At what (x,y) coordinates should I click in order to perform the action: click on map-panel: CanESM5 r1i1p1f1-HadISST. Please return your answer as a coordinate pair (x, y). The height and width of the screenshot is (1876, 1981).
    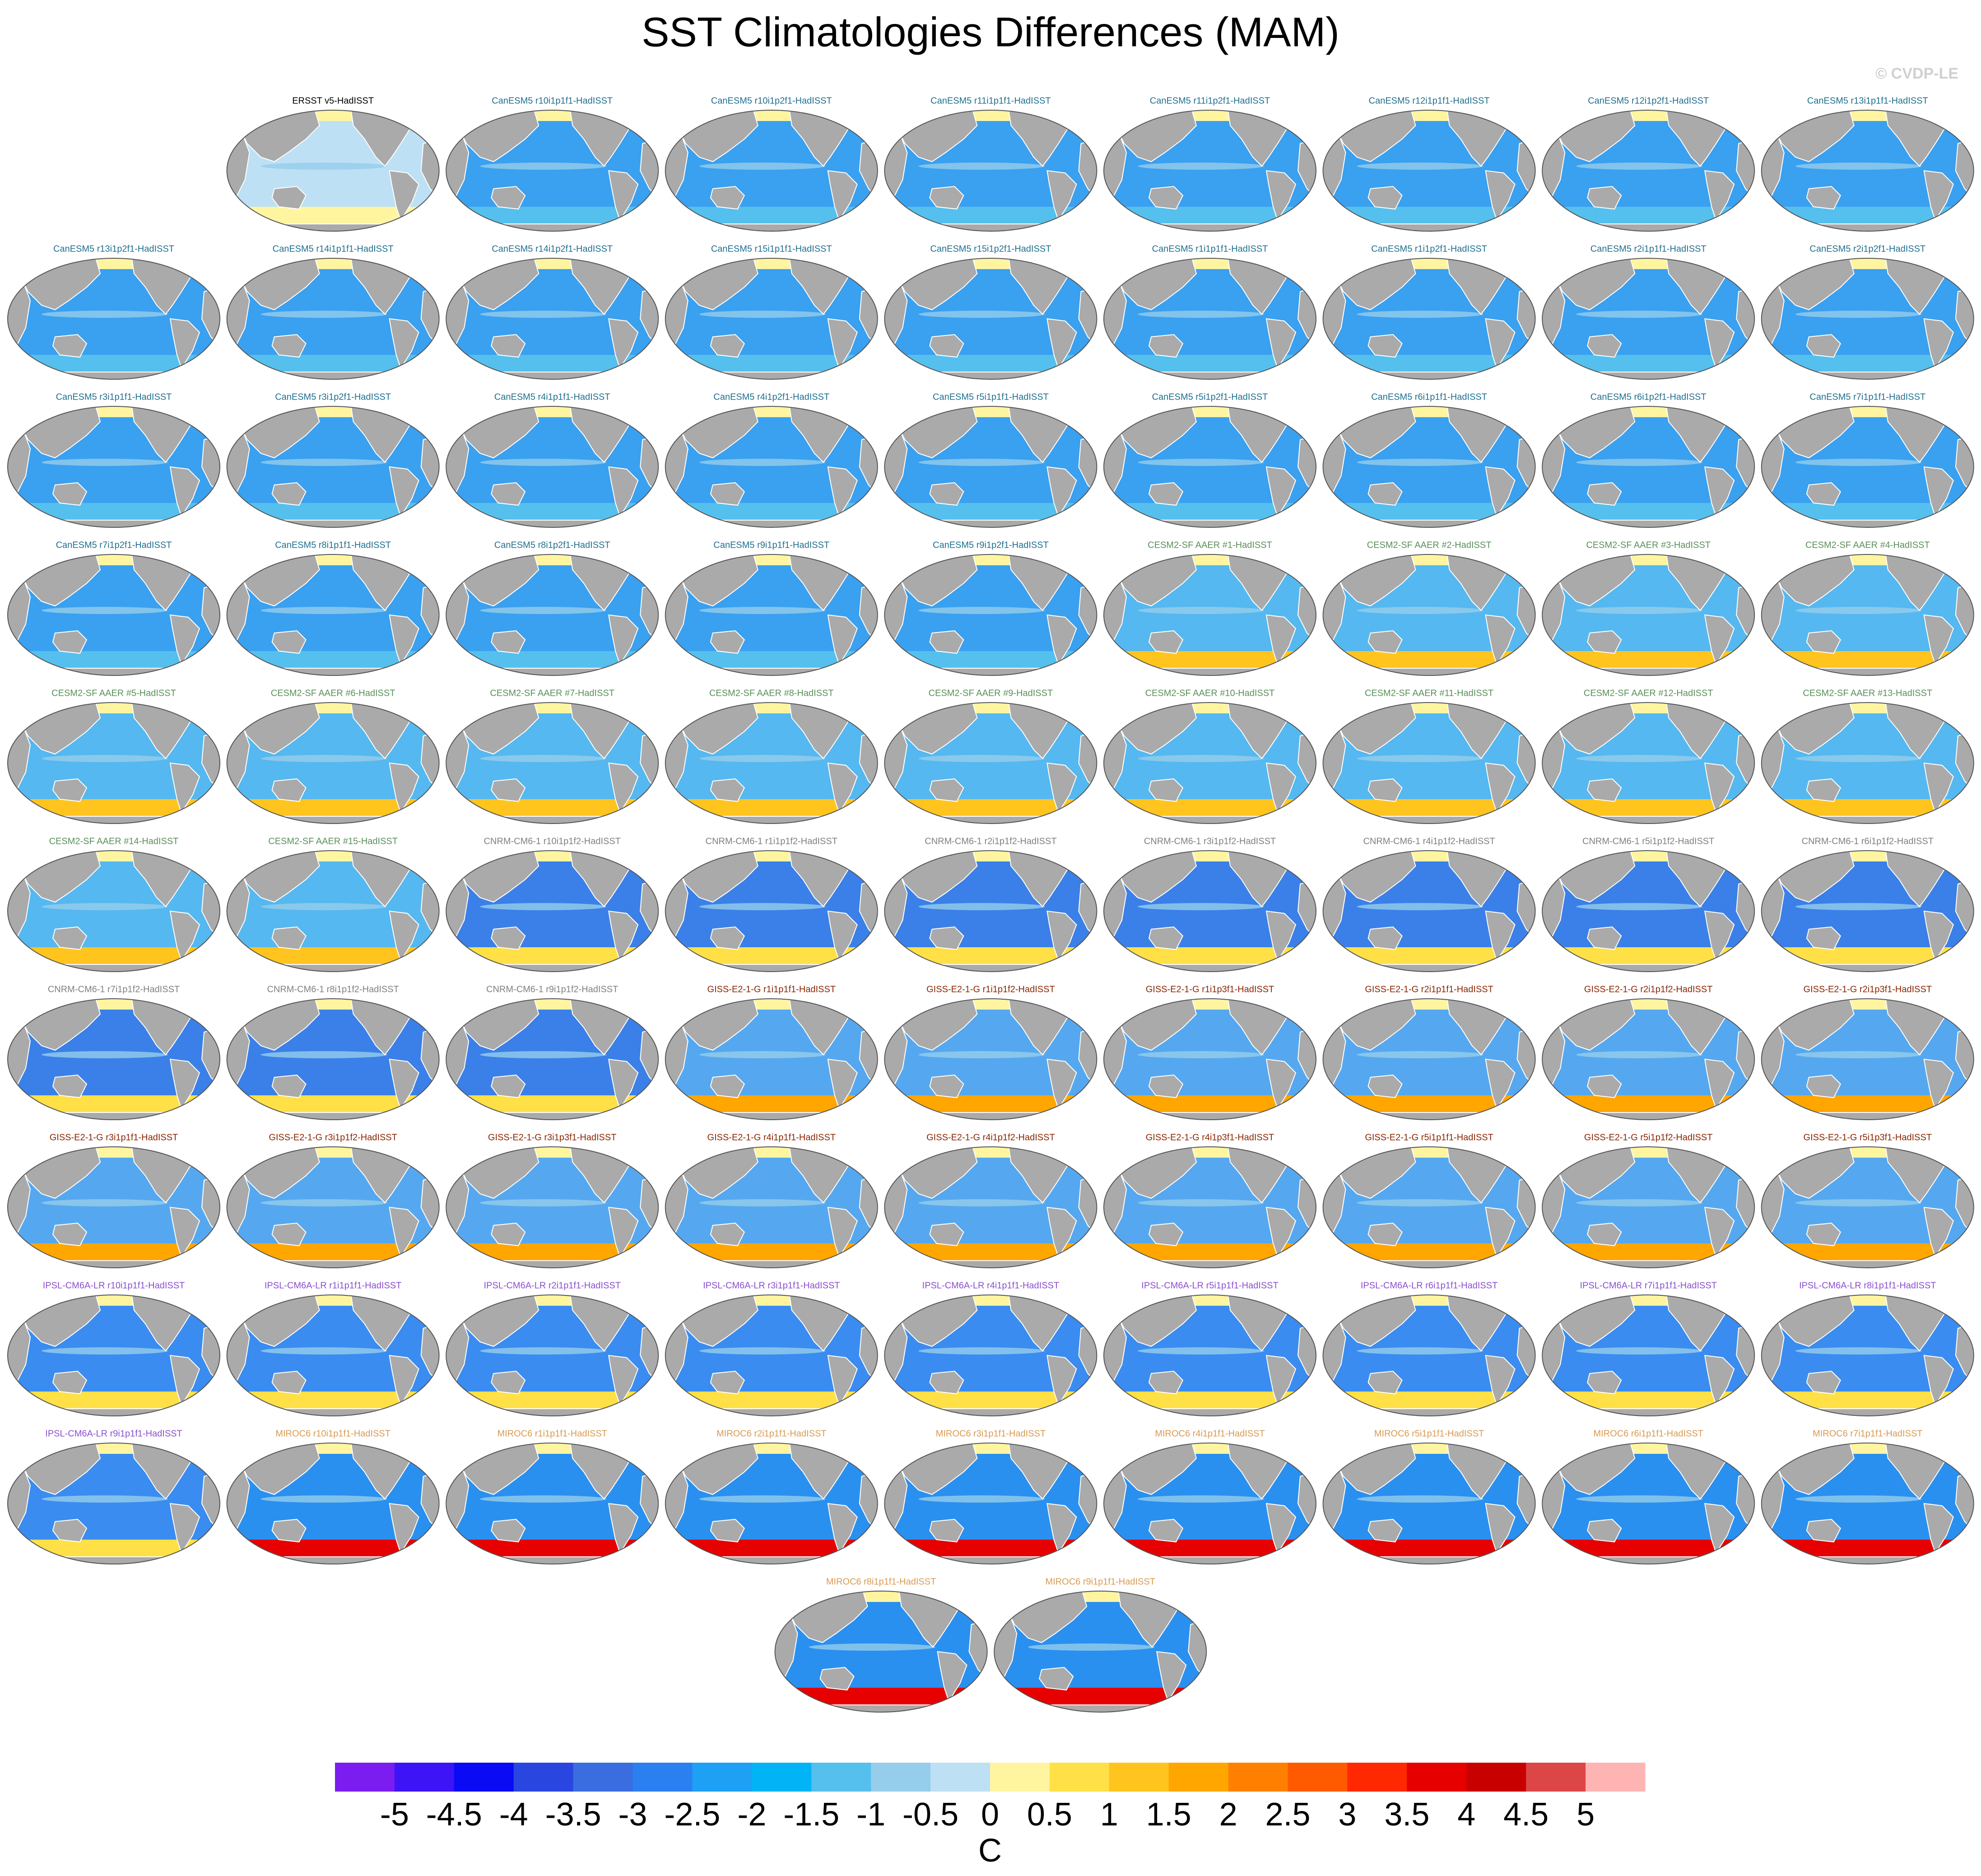
    Looking at the image, I should click on (1209, 312).